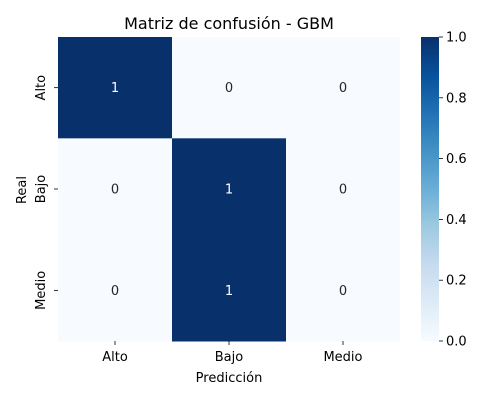 The image size is (500, 404). I want to click on y-tick-label: Bajo, so click(41, 189).